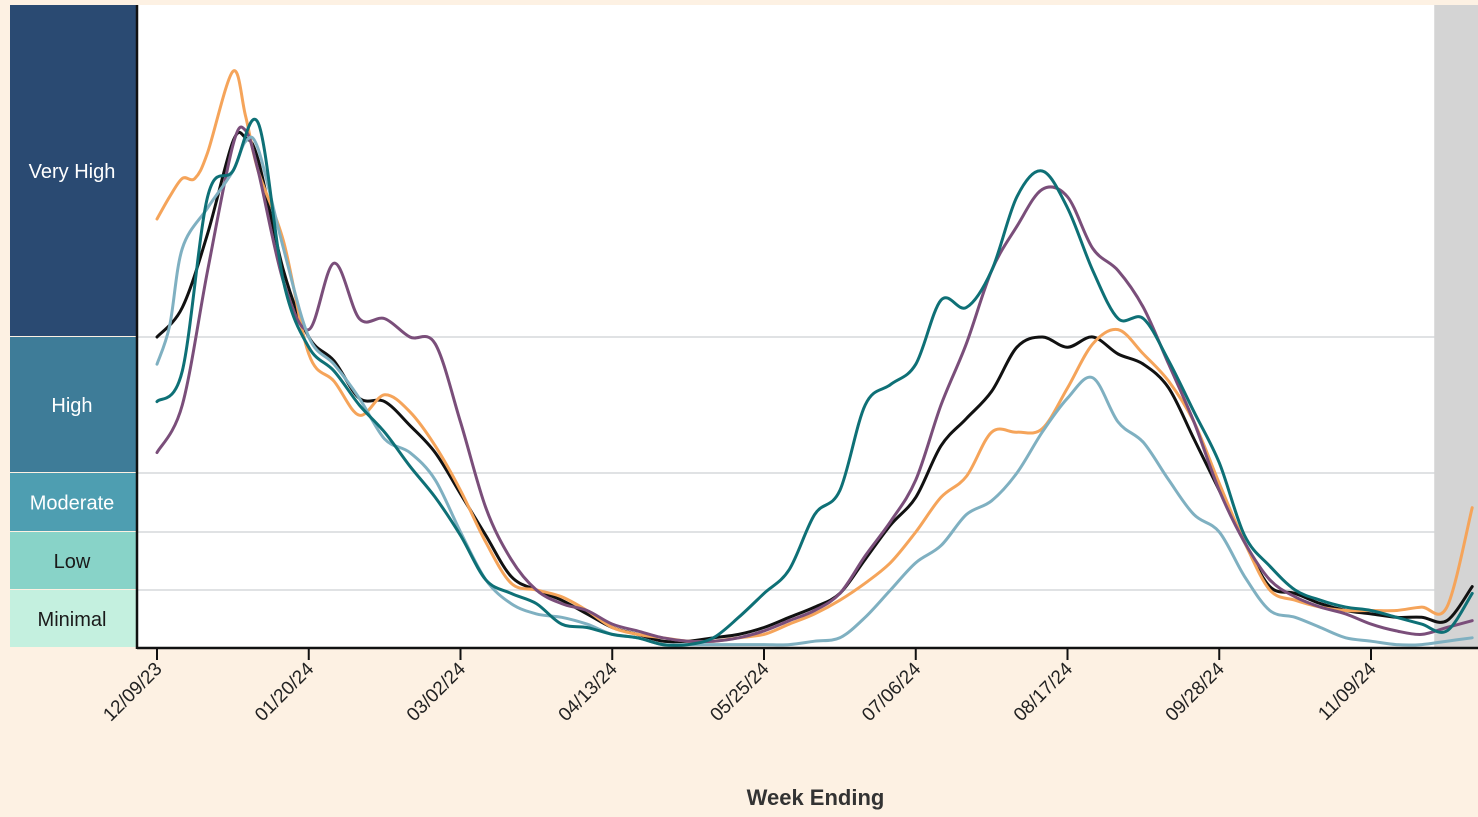  What do you see at coordinates (588, 691) in the screenshot?
I see `x-tick-label: 04/13/24` at bounding box center [588, 691].